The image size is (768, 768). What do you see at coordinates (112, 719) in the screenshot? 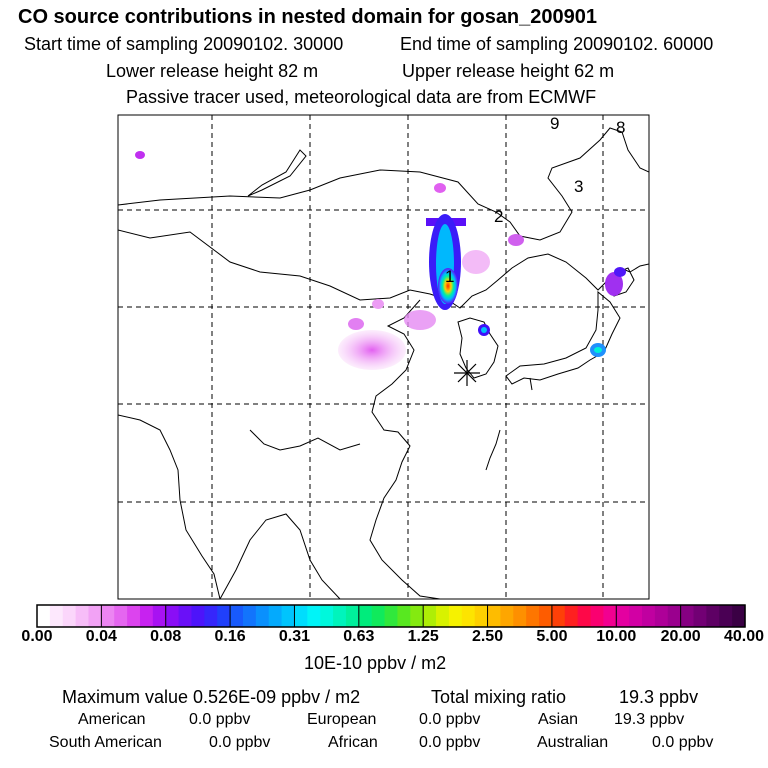
I see `region-name-american: American` at bounding box center [112, 719].